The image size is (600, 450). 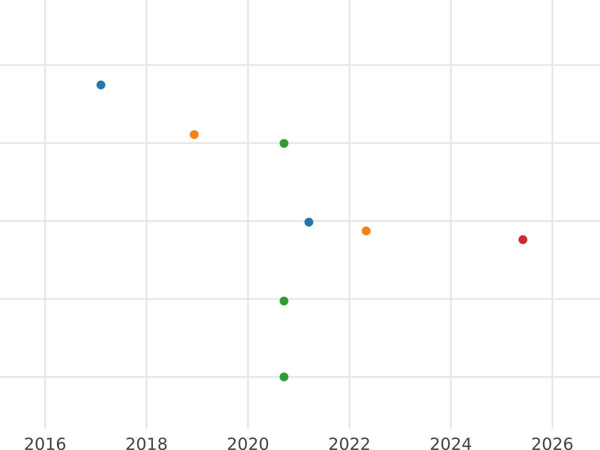 I want to click on x-tick-label: 2016, so click(x=45, y=443).